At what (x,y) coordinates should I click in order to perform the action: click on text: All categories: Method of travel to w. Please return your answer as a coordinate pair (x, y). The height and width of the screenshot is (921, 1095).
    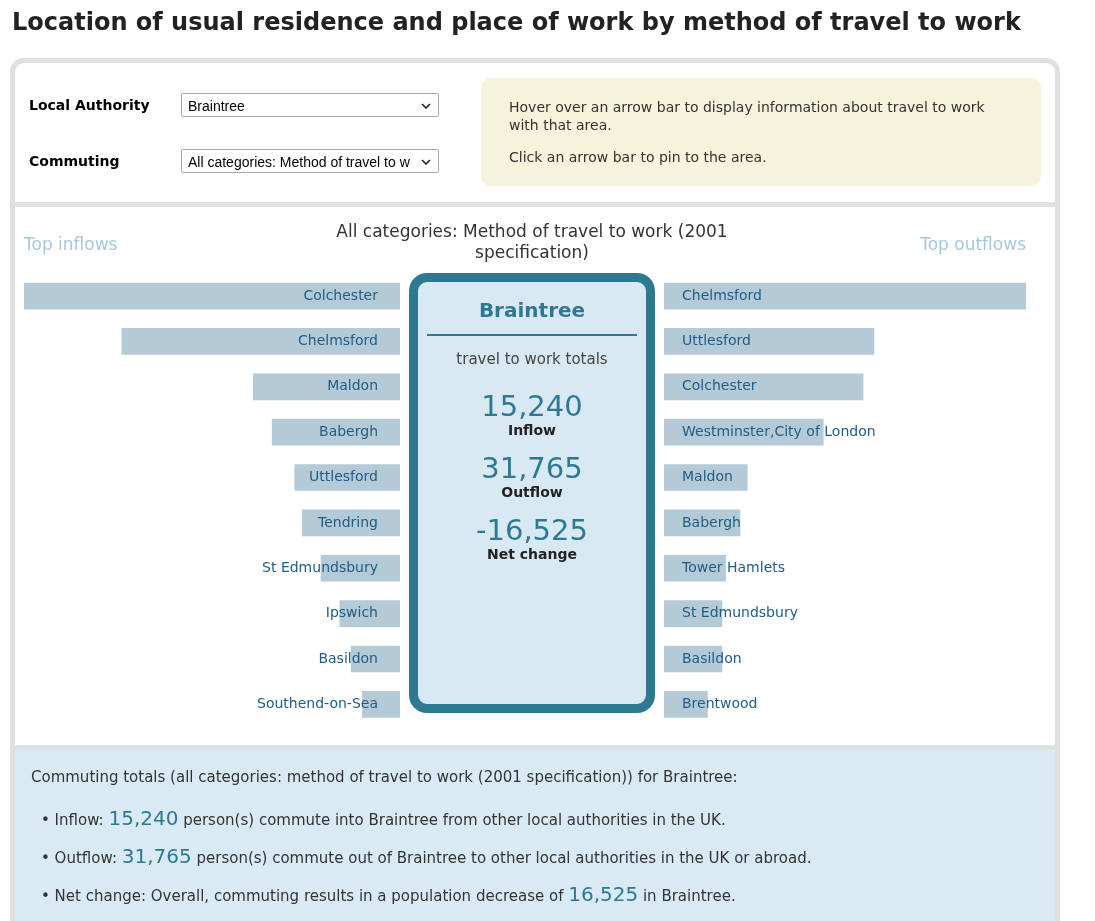
    Looking at the image, I should click on (310, 161).